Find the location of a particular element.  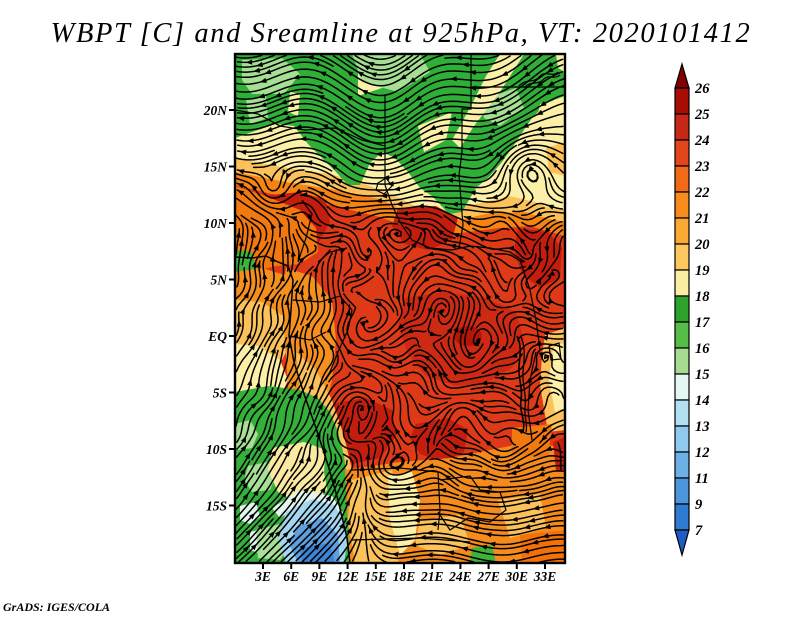

svg-text: 33E is located at coordinates (545, 576).